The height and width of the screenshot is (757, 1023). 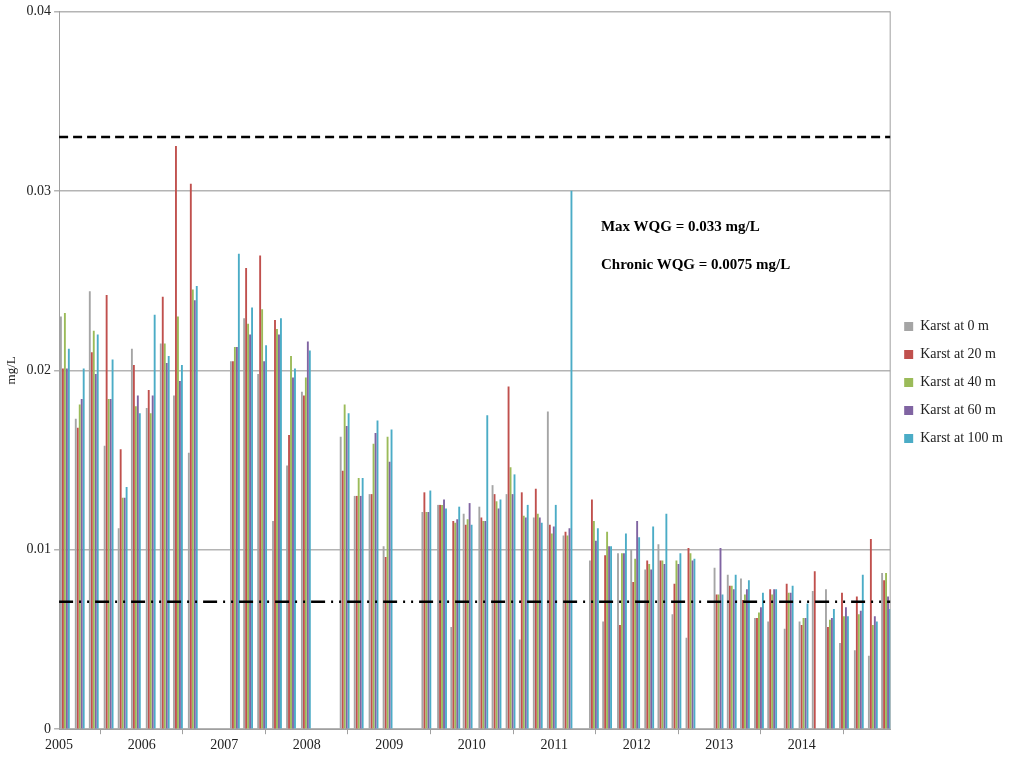 I want to click on x-tick-label: 2014, so click(x=801, y=745).